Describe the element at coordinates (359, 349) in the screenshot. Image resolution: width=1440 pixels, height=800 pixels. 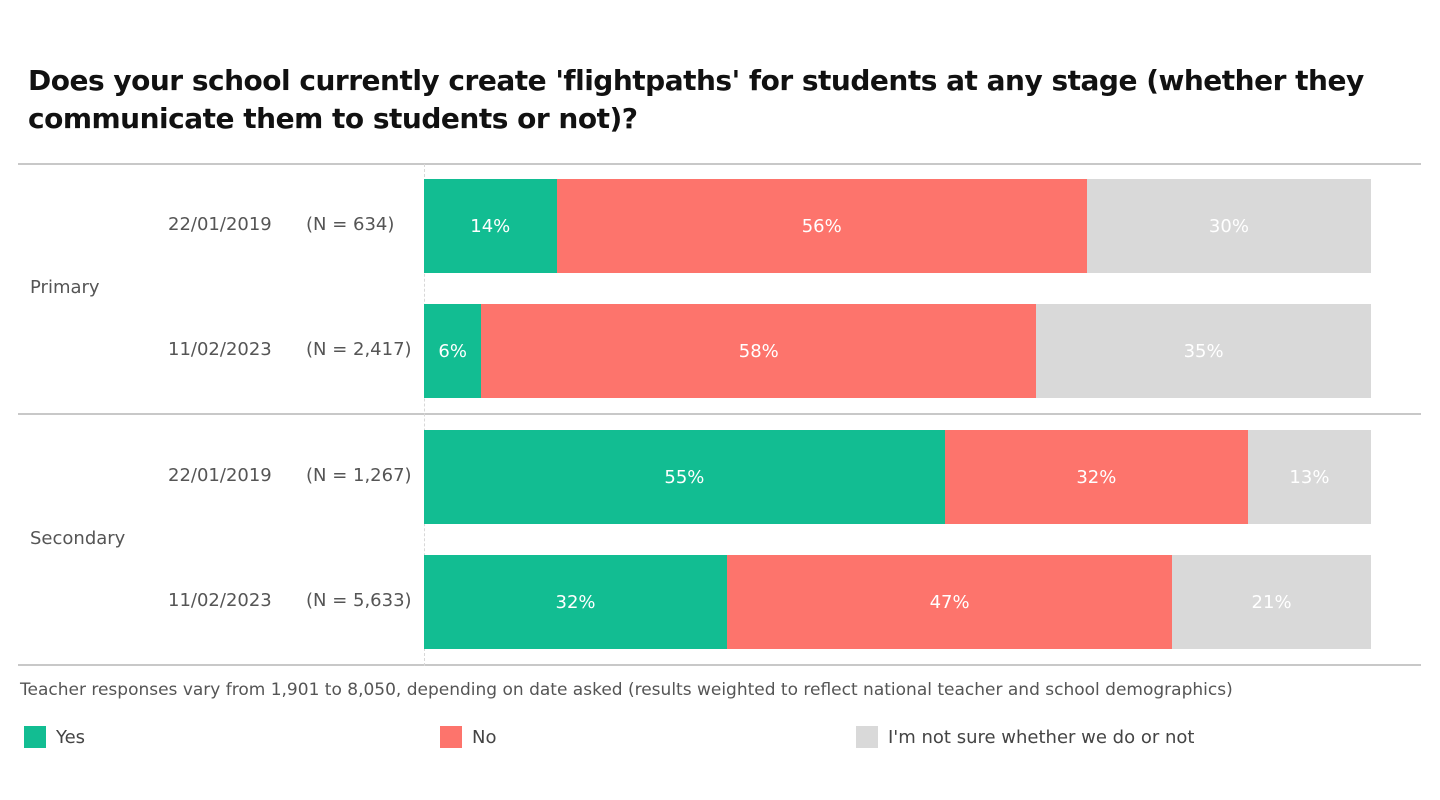
I see `row-n-label: (N = 2,417)` at that location.